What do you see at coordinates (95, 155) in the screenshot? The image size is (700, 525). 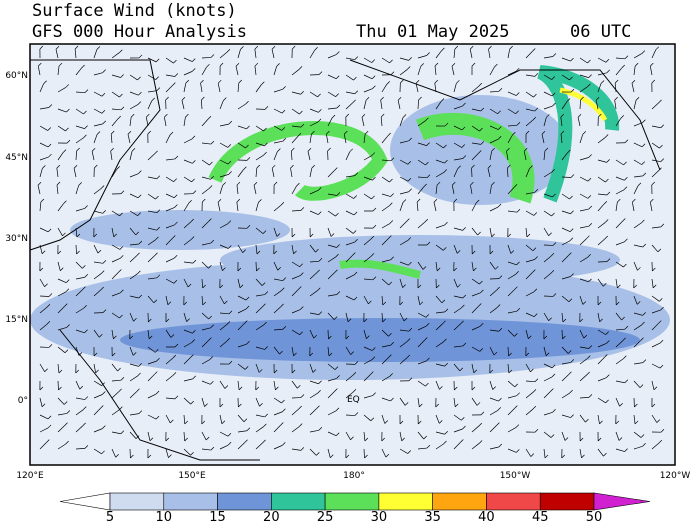 I see `coastline` at bounding box center [95, 155].